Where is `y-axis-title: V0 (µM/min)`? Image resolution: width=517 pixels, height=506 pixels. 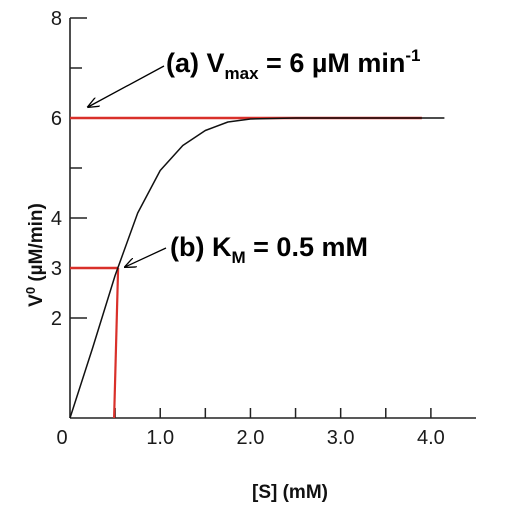
y-axis-title: V0 (µM/min) is located at coordinates (35, 255).